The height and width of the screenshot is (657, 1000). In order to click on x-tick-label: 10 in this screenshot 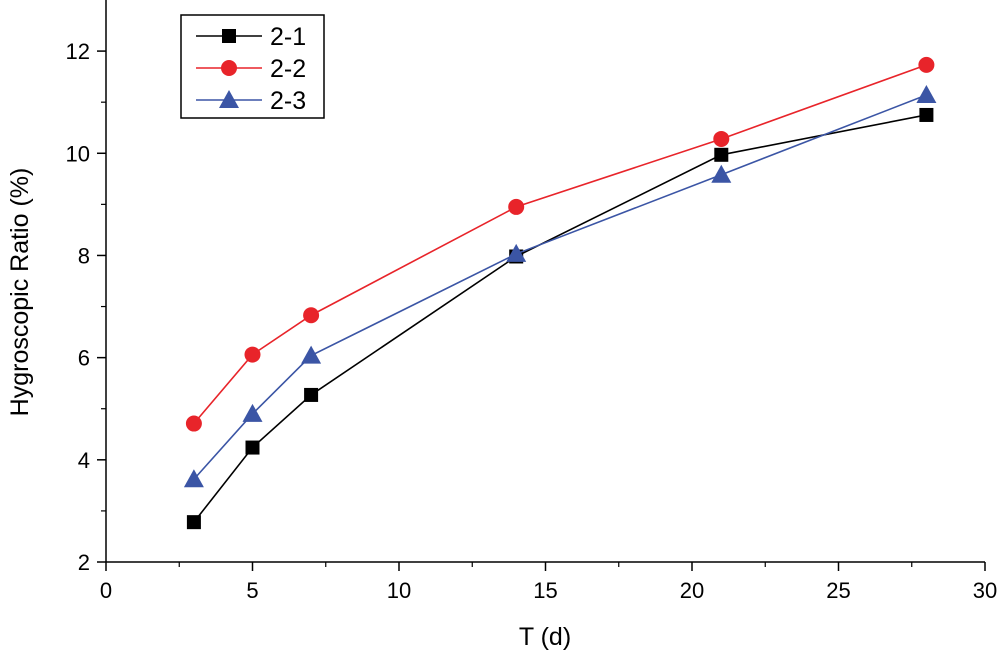, I will do `click(399, 590)`.